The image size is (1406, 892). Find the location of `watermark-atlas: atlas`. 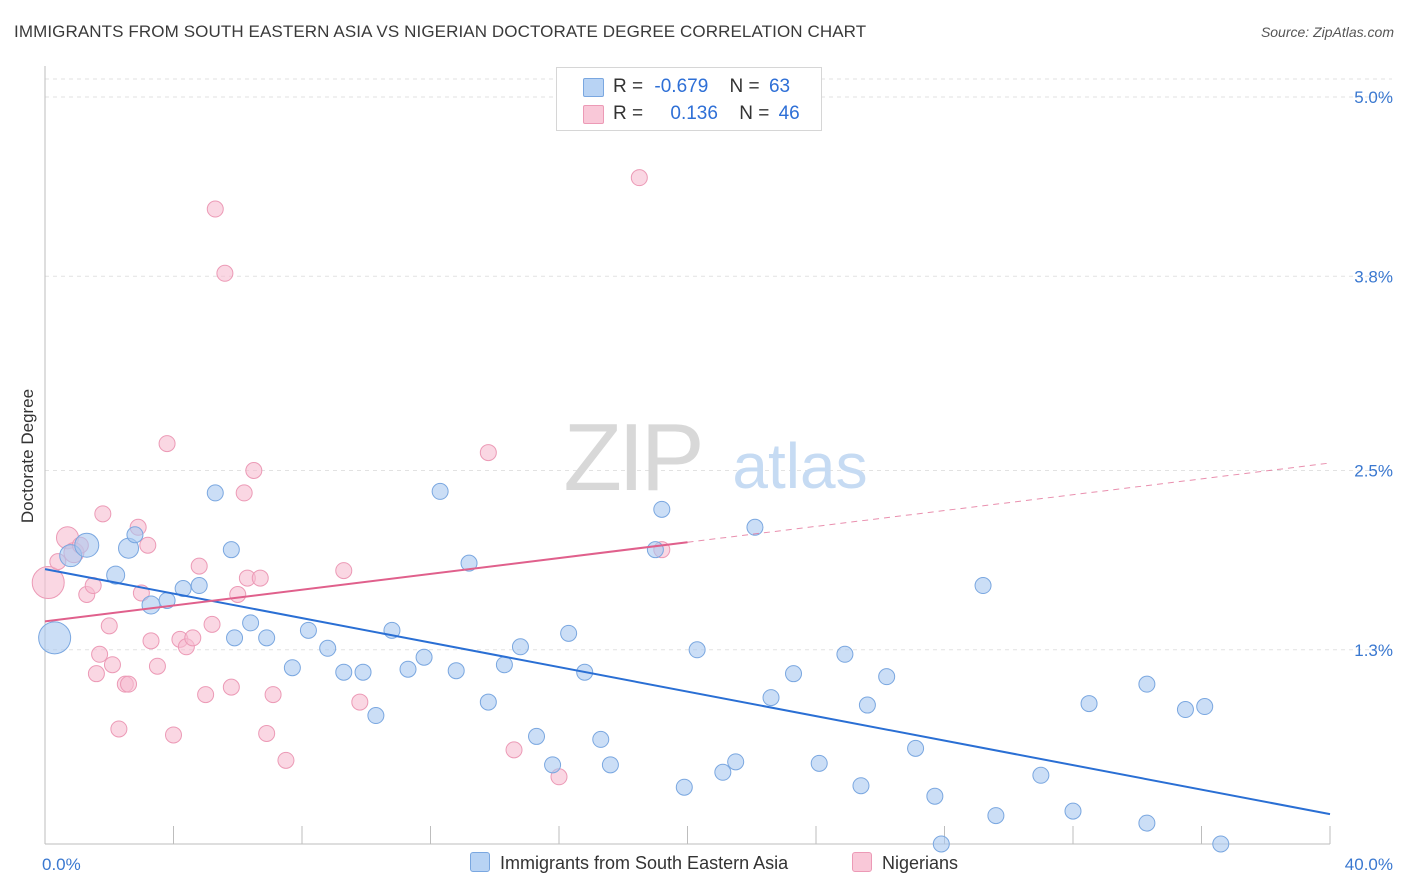

watermark-atlas: atlas is located at coordinates (799, 466).